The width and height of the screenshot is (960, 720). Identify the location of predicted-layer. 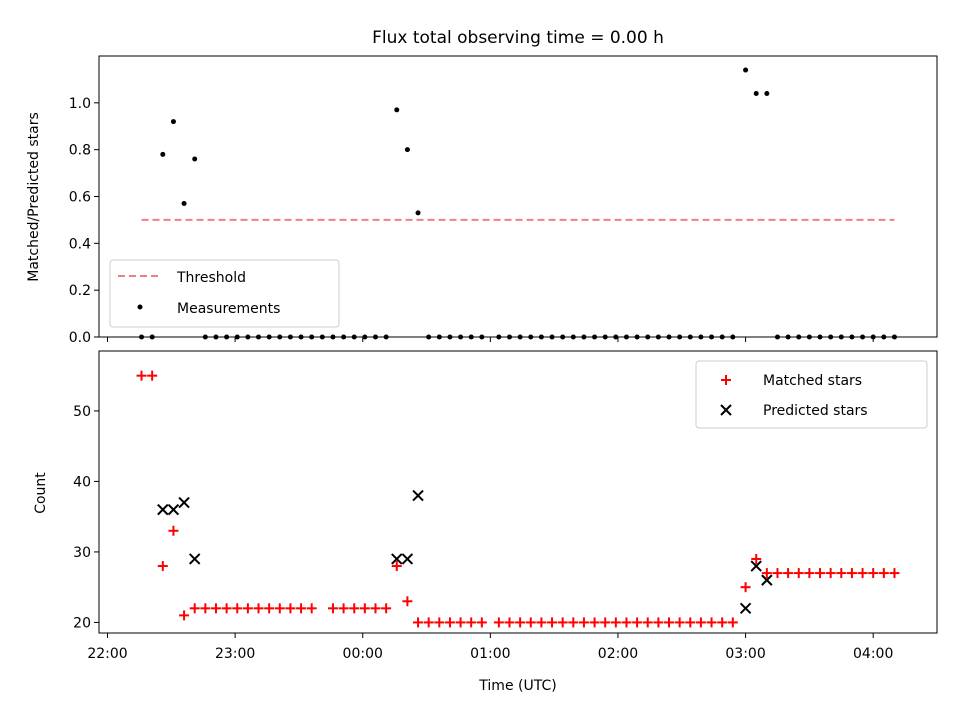
(465, 552).